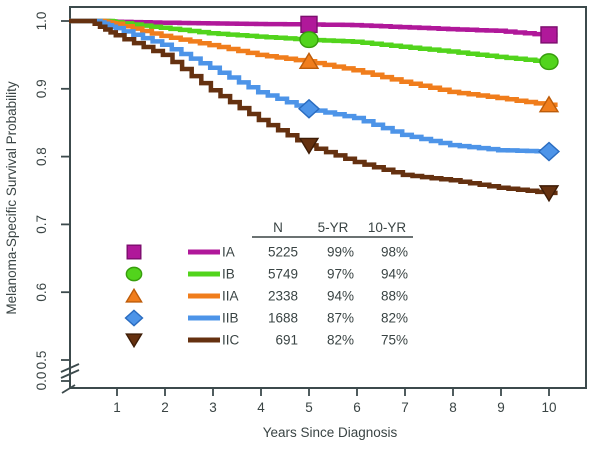 The height and width of the screenshot is (450, 600). I want to click on diamond-legend-icon, so click(134, 318).